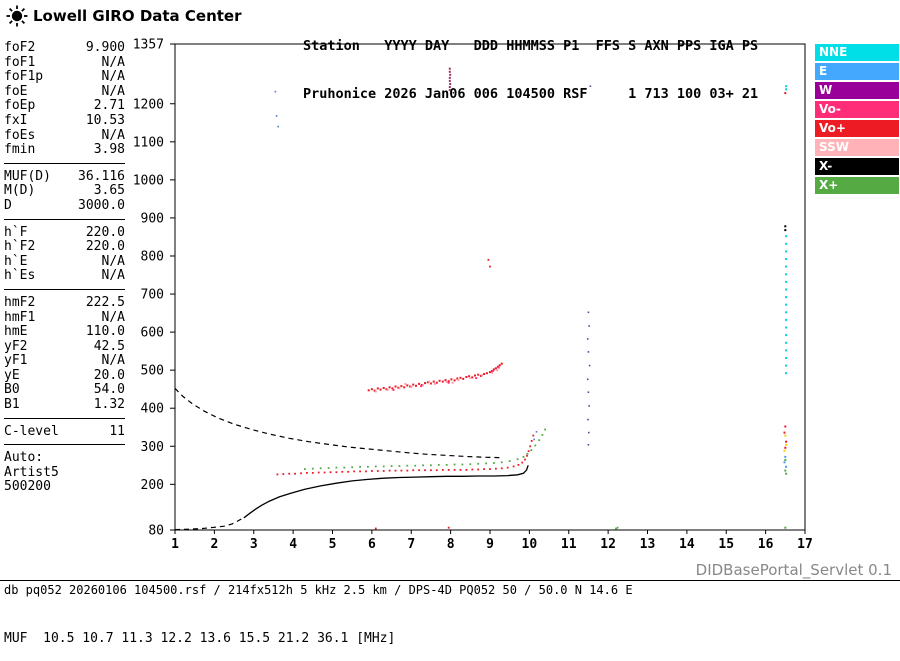 The image size is (900, 661). I want to click on param-row-hes: h`Es N/A, so click(64, 276).